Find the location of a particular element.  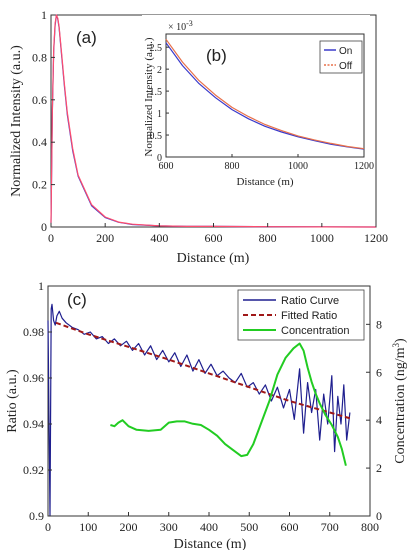

panel-c-x-tick-label: 200 is located at coordinates (129, 527).